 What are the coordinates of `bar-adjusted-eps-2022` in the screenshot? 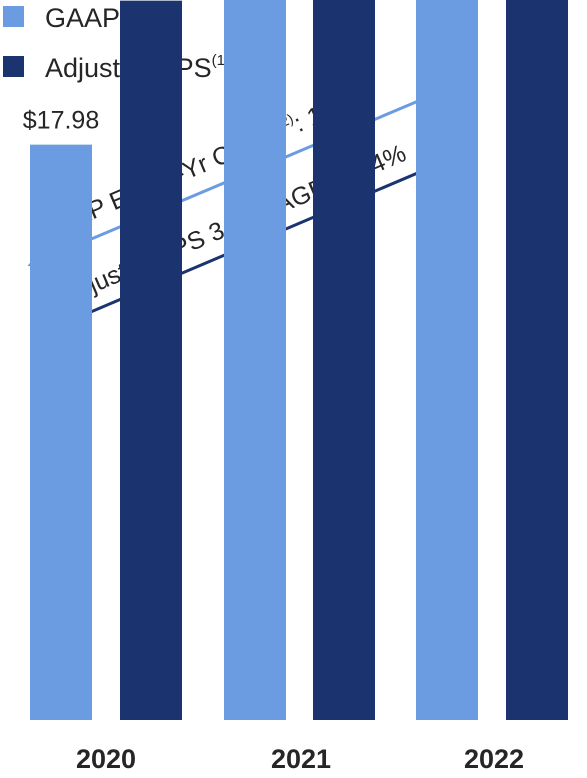 It's located at (537, 360).